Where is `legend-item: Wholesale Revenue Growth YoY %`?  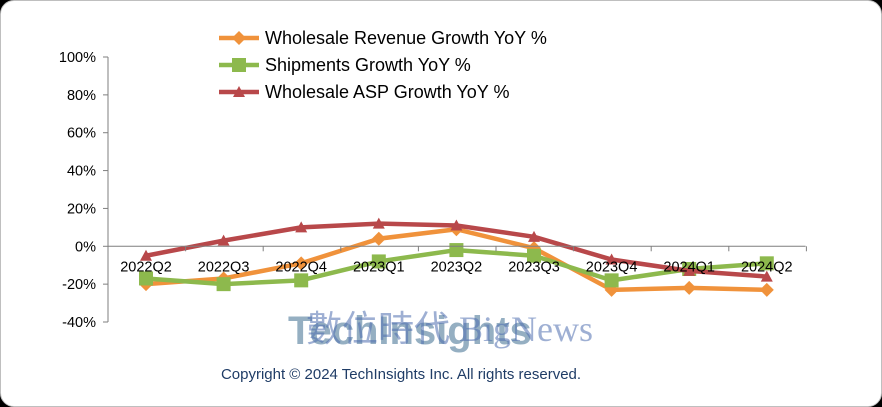 legend-item: Wholesale Revenue Growth YoY % is located at coordinates (383, 38).